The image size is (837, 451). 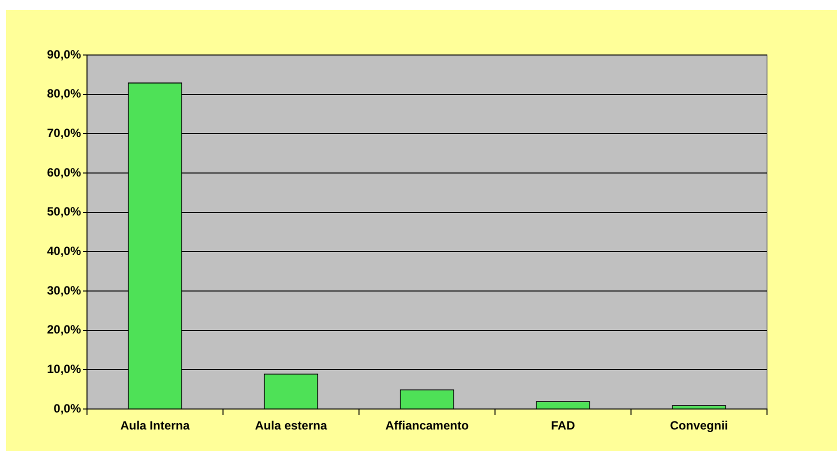 What do you see at coordinates (563, 425) in the screenshot?
I see `x-tick-label: FAD` at bounding box center [563, 425].